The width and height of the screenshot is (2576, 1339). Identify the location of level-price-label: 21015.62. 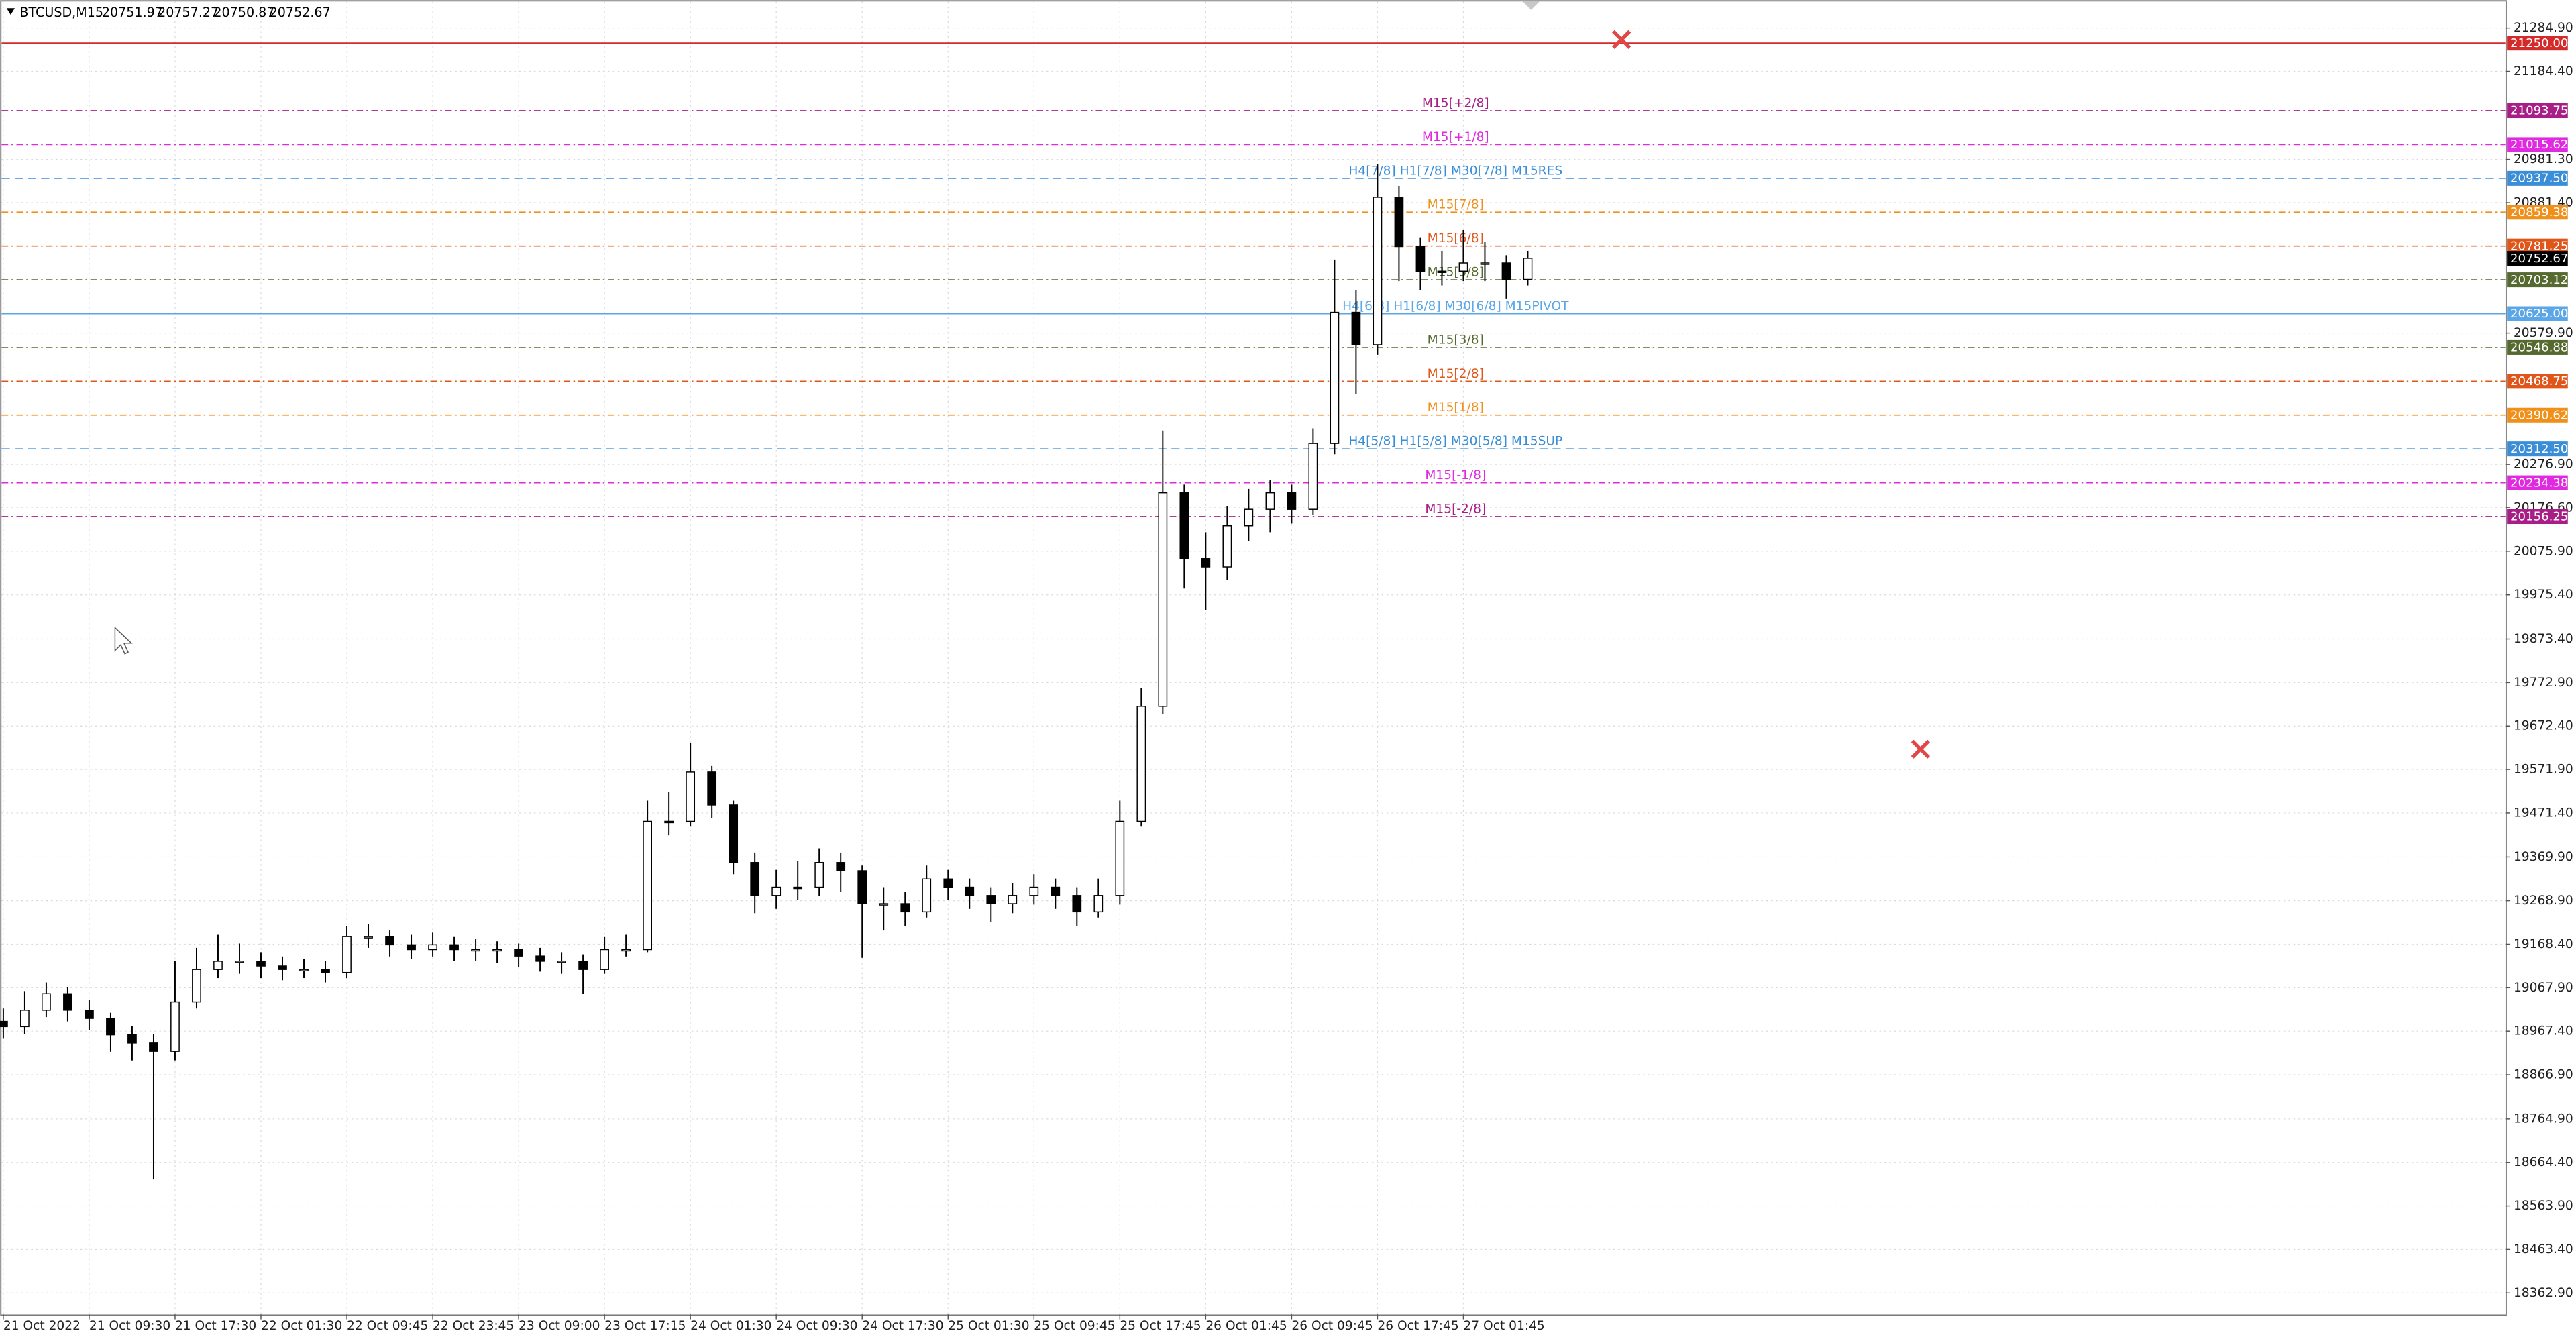
(2539, 145).